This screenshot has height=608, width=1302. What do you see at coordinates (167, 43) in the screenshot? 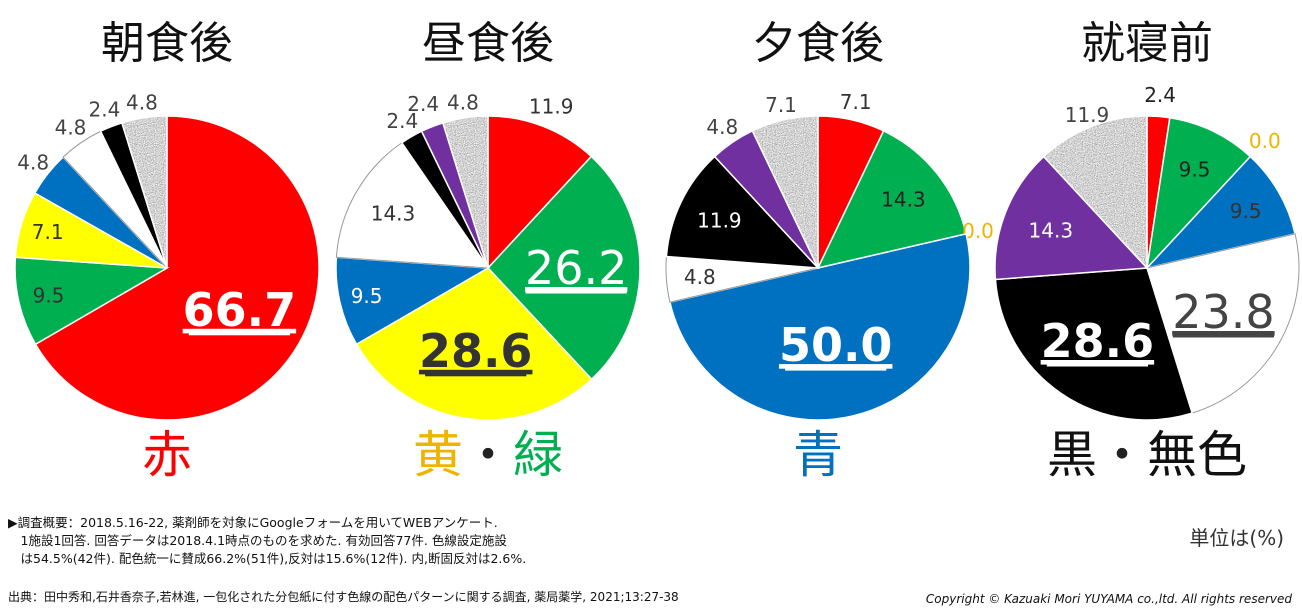
I see `chart-title: 朝食後` at bounding box center [167, 43].